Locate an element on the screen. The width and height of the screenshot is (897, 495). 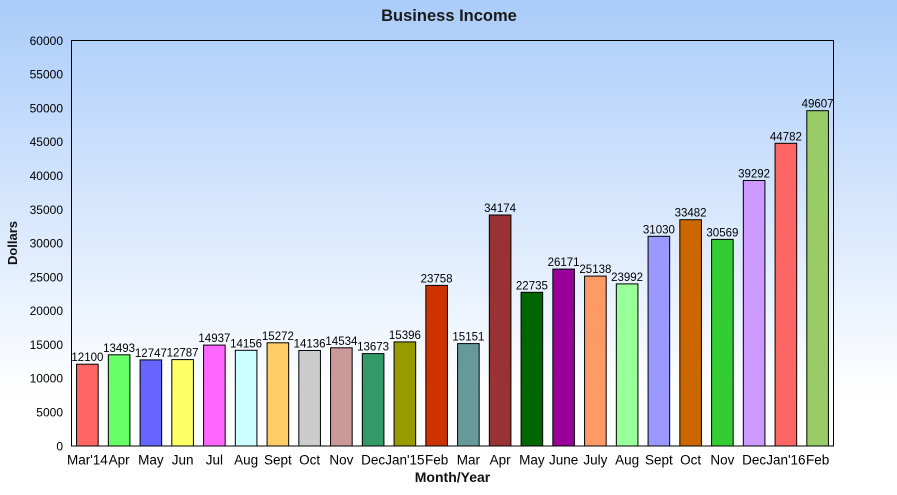
svg-text: 33482 is located at coordinates (691, 214).